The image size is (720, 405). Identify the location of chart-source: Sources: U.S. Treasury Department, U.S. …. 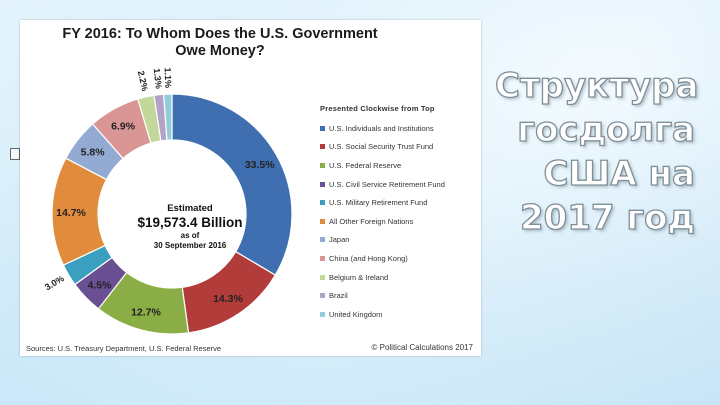
(124, 348).